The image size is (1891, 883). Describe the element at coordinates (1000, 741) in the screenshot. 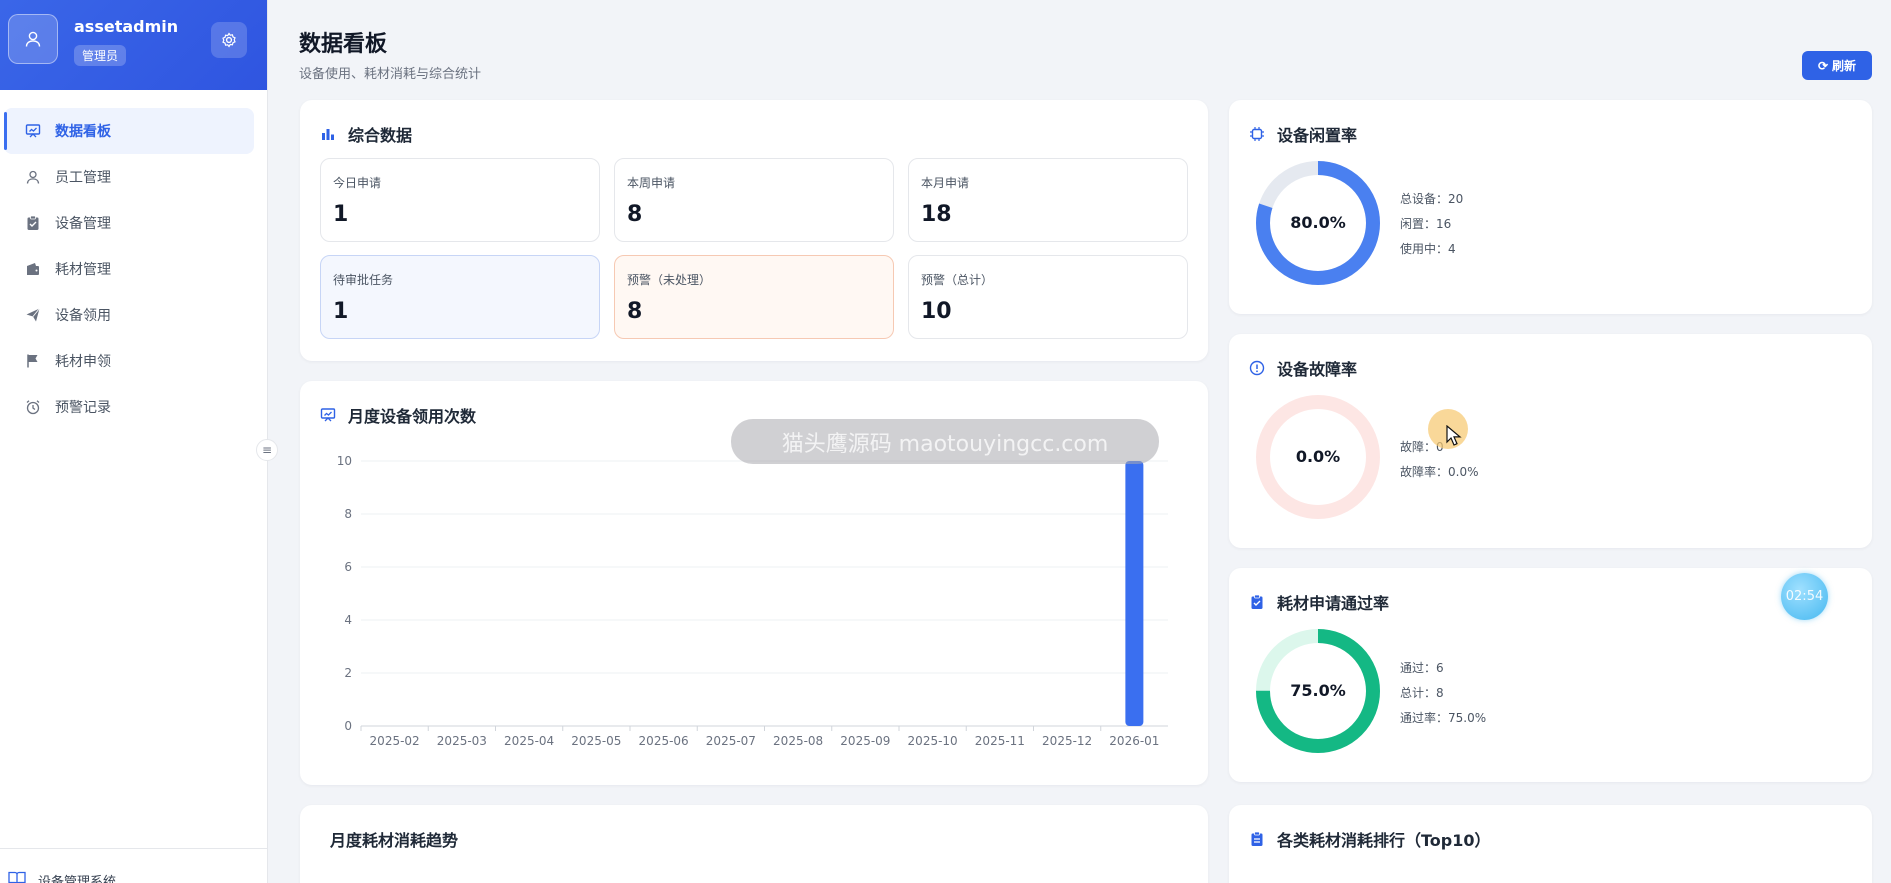

I see `x-tick-label: 2025-11` at that location.